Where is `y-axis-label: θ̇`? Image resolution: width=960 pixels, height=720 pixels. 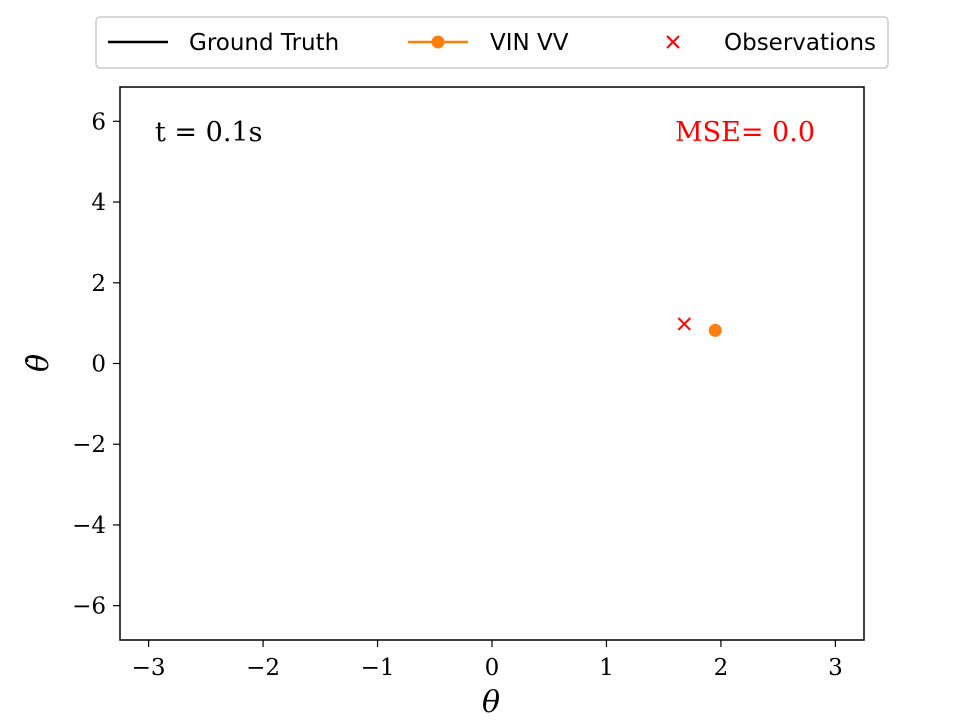 y-axis-label: θ̇ is located at coordinates (38, 363).